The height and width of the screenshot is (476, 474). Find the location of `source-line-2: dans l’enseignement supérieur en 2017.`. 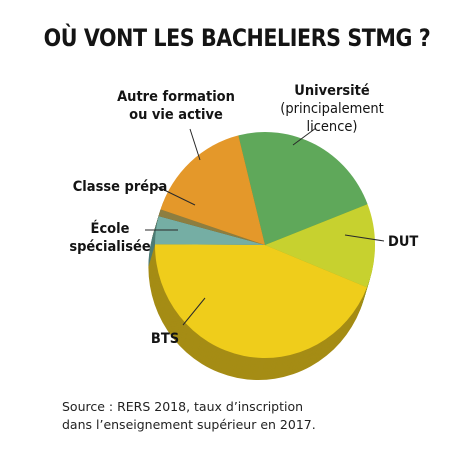

source-line-2: dans l’enseignement supérieur en 2017. is located at coordinates (189, 424).